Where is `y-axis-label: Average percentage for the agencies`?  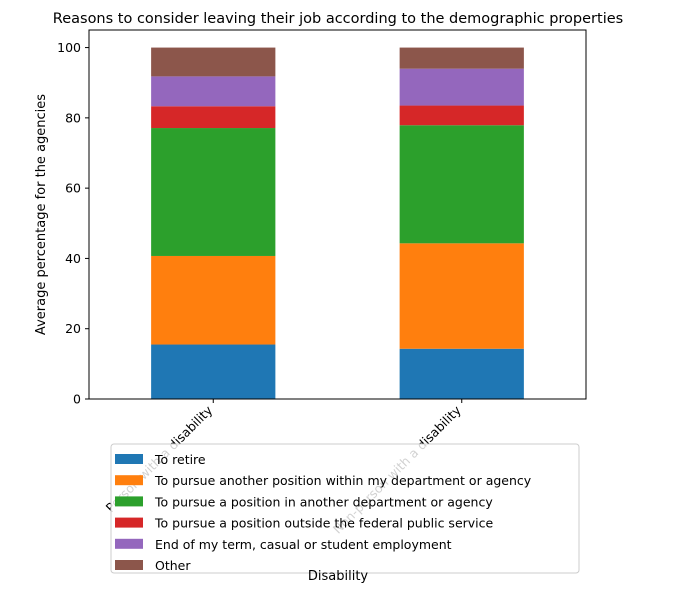
y-axis-label: Average percentage for the agencies is located at coordinates (41, 214).